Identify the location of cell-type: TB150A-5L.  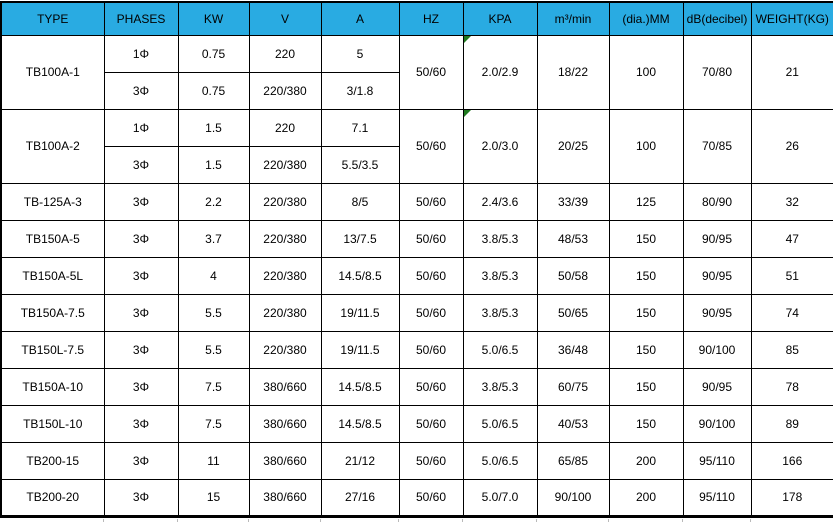
(52, 275).